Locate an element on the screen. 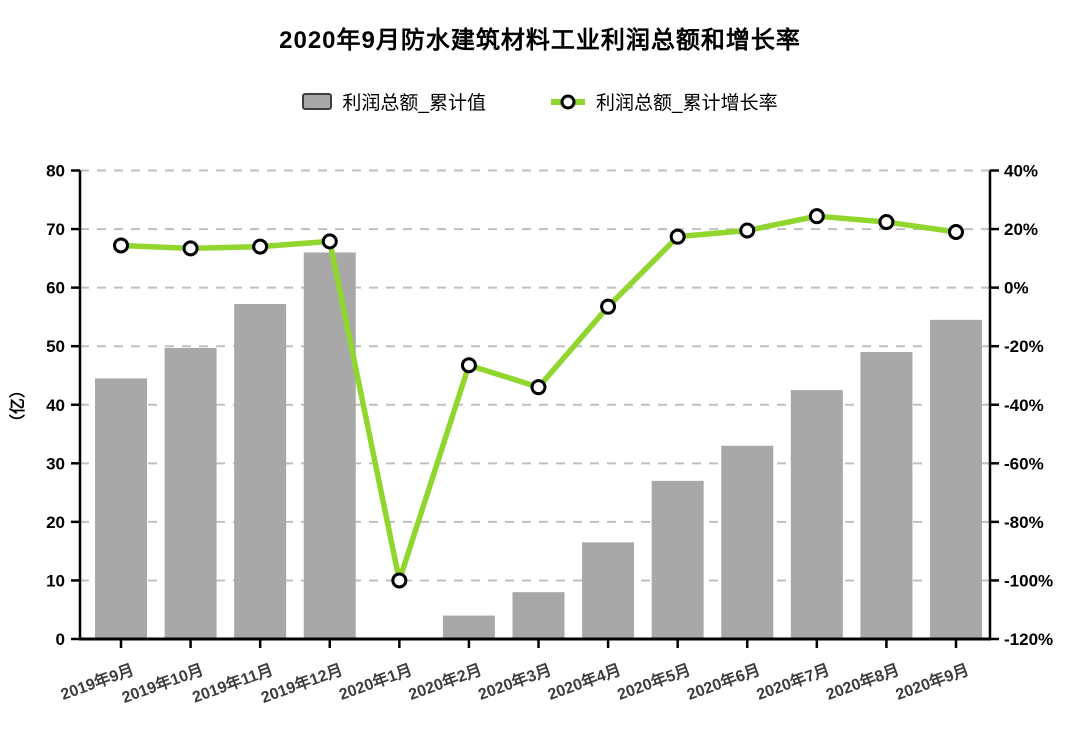 The width and height of the screenshot is (1080, 731). line-marker-2019年11月 is located at coordinates (260, 246).